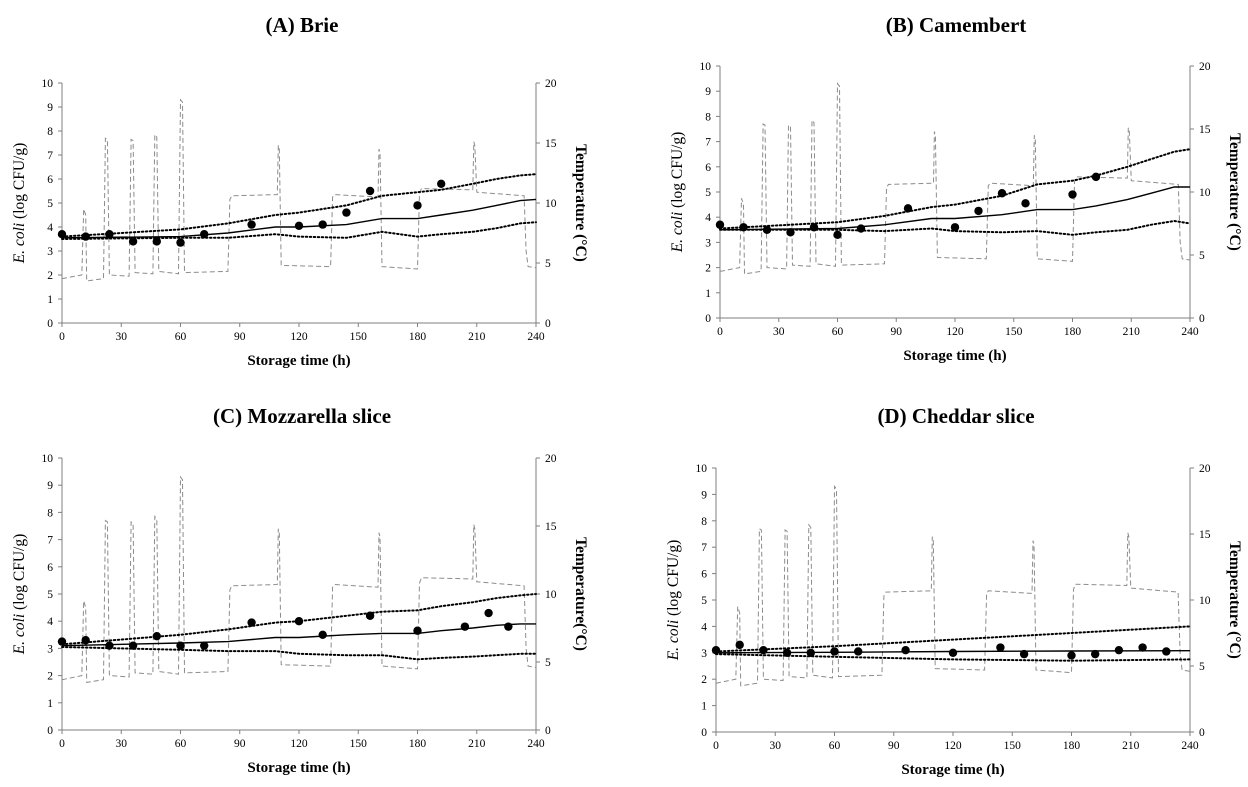 The width and height of the screenshot is (1248, 787). I want to click on x-tick-label: 210, so click(477, 337).